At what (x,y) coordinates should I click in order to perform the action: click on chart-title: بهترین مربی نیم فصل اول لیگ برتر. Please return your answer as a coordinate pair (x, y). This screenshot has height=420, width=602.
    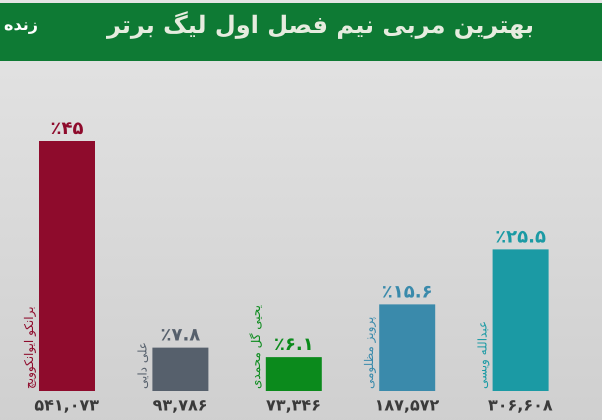
    Looking at the image, I should click on (320, 25).